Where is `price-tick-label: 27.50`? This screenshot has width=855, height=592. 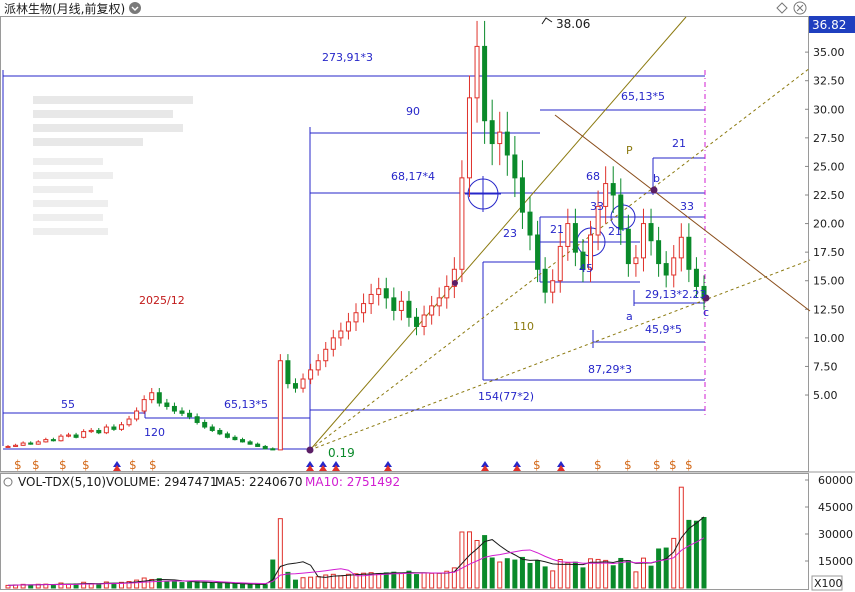
price-tick-label: 27.50 is located at coordinates (829, 138).